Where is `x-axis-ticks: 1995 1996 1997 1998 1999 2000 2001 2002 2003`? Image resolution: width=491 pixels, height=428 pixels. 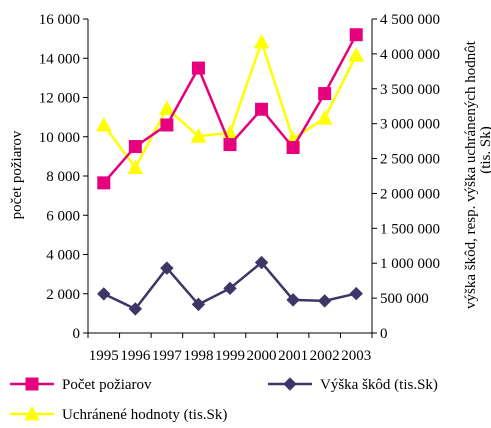
x-axis-ticks: 1995 1996 1997 1998 1999 2000 2001 2002 2003 is located at coordinates (230, 348).